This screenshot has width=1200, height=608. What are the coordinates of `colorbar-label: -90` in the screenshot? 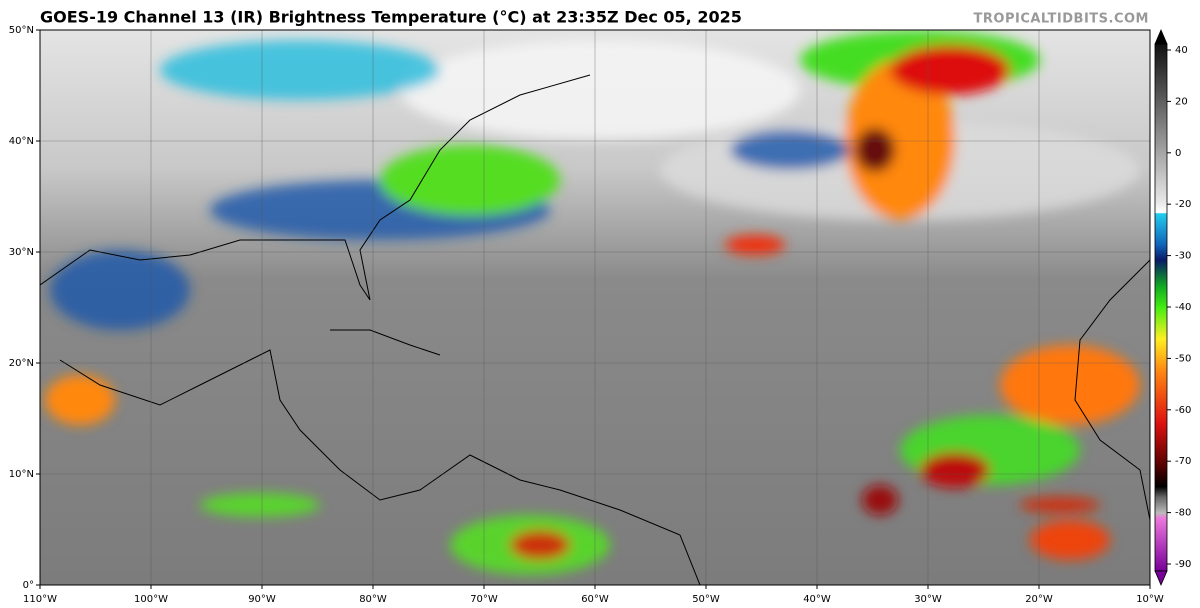 It's located at (1183, 564).